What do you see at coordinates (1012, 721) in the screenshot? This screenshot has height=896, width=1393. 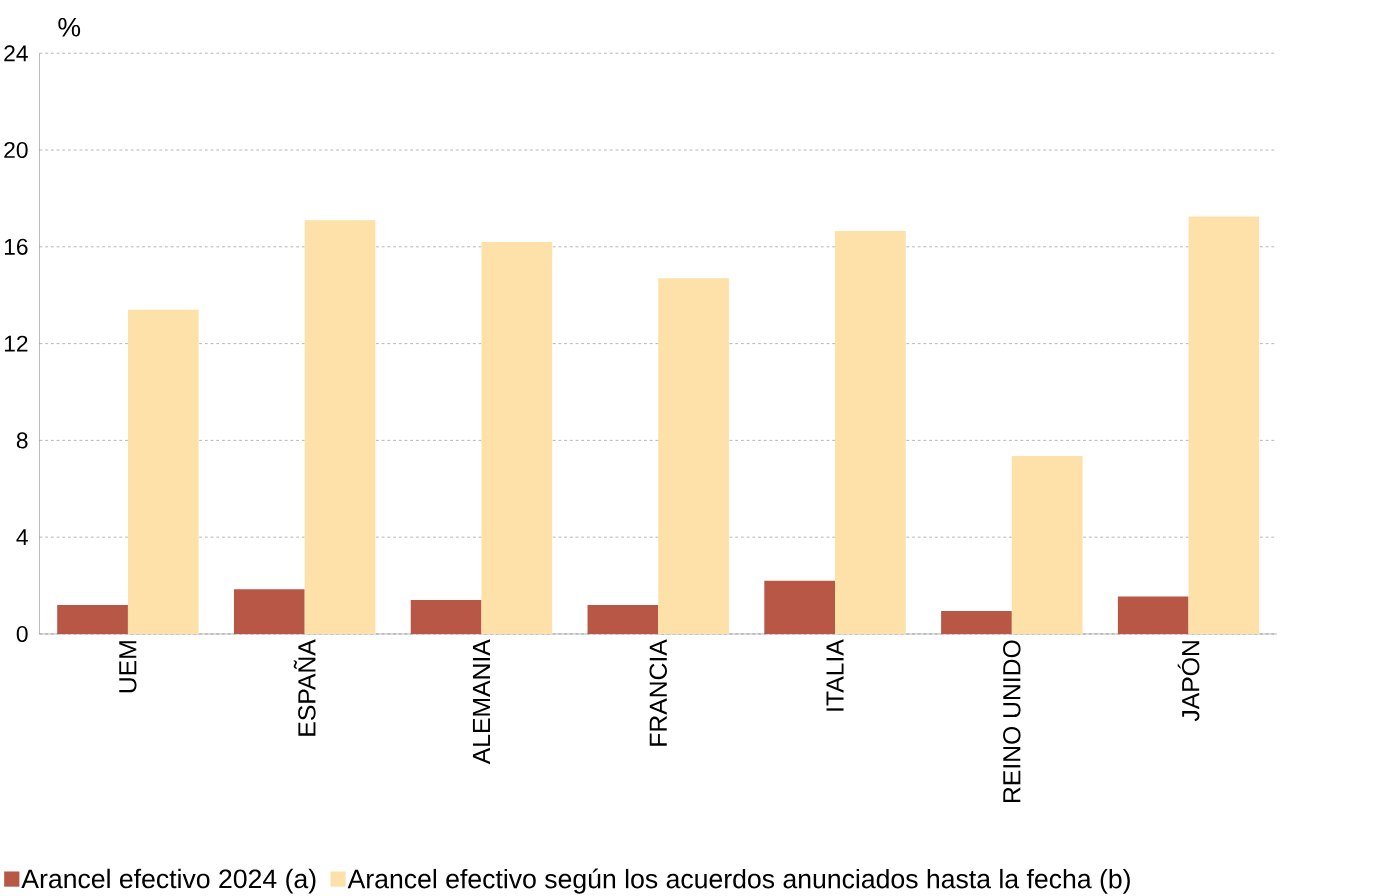 I see `x-tick-label: REINO UNIDO` at bounding box center [1012, 721].